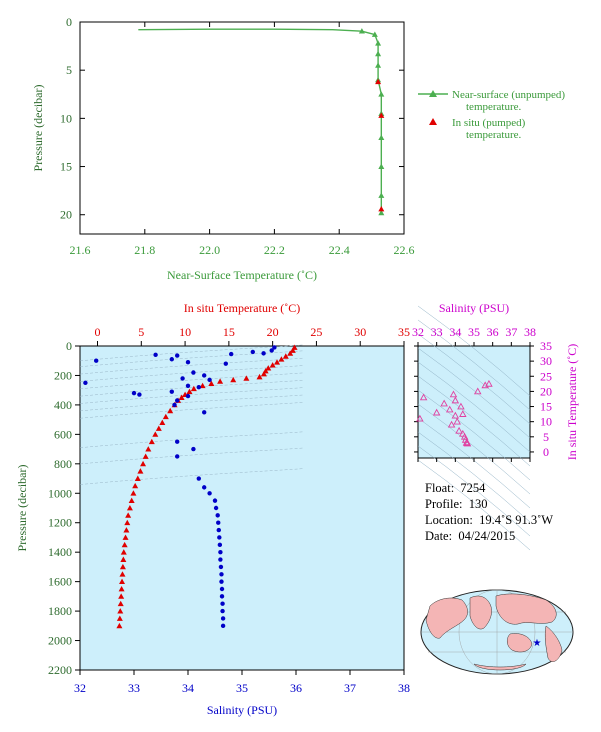 This screenshot has width=601, height=732. Describe the element at coordinates (60, 523) in the screenshot. I see `pressure-tick-label: 1200` at that location.